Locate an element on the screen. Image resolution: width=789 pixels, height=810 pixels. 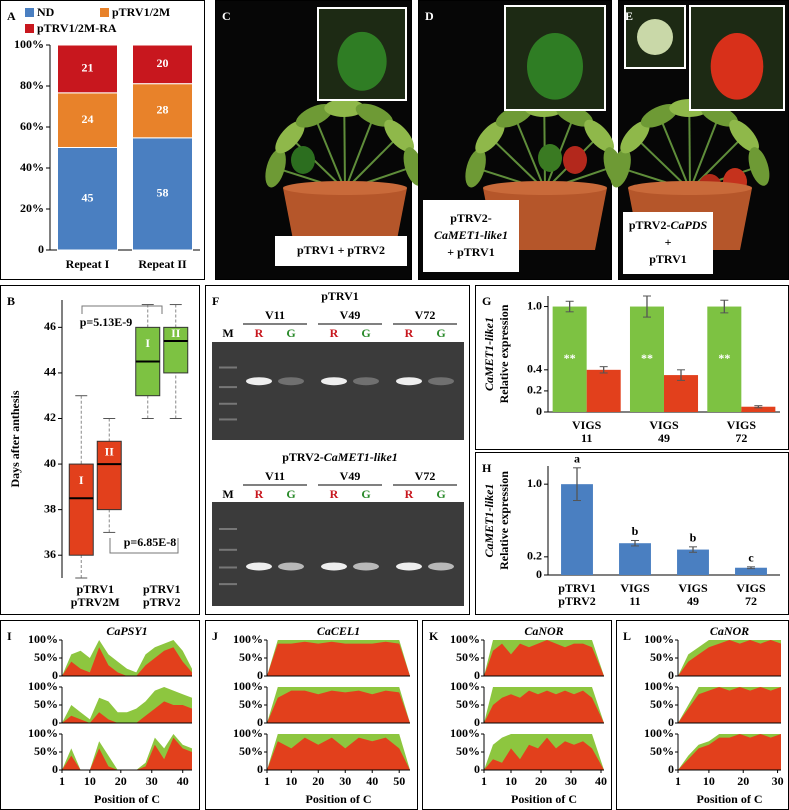
caption-line: pTRV2-CaMET1-like1 is located at coordinates (340, 457).